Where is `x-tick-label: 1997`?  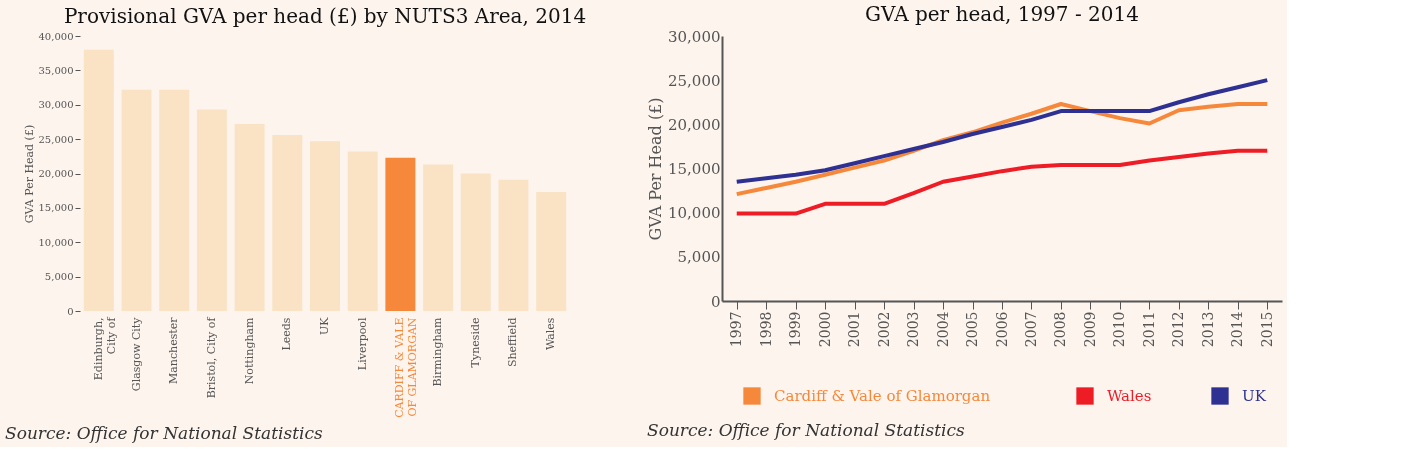
x-tick-label: 1997 is located at coordinates (736, 329).